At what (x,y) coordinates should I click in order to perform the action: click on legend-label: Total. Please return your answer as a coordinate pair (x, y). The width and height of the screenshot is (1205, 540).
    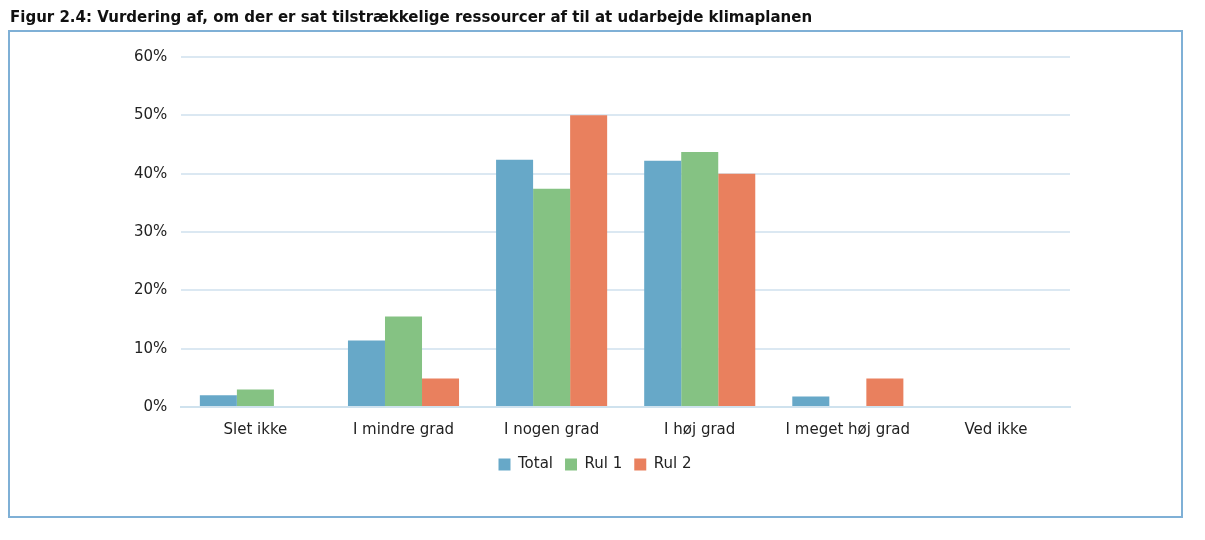
    Looking at the image, I should click on (535, 463).